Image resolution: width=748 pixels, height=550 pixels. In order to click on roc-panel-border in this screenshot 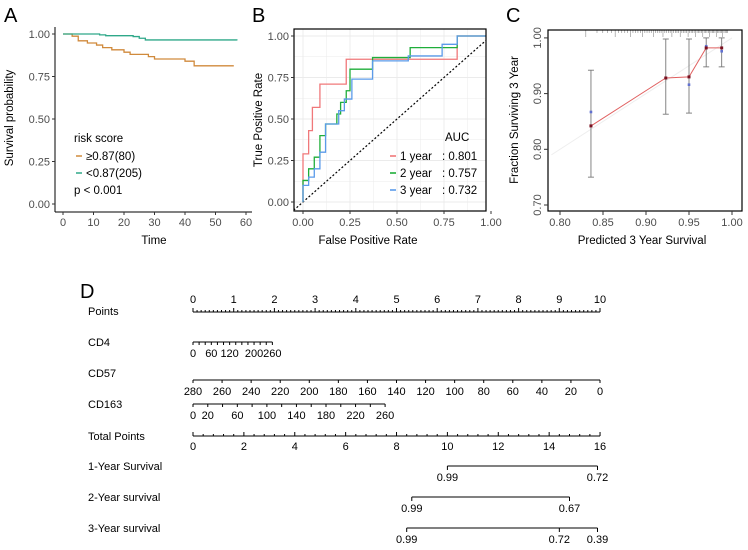, I will do `click(390, 120)`.